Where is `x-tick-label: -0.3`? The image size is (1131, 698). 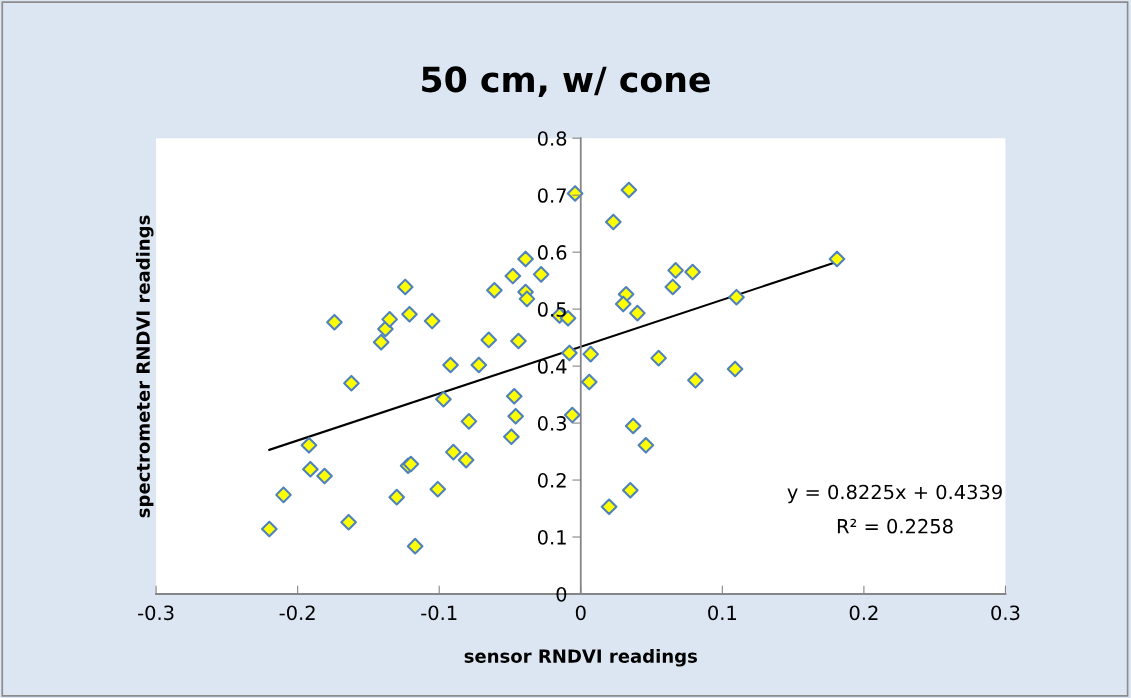 x-tick-label: -0.3 is located at coordinates (156, 613).